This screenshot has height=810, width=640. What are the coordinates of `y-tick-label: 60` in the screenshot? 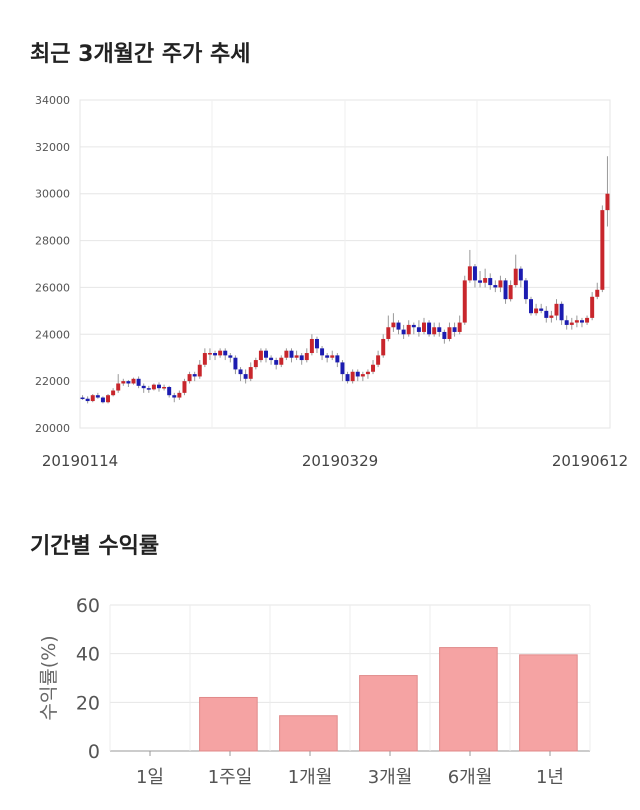 It's located at (88, 606).